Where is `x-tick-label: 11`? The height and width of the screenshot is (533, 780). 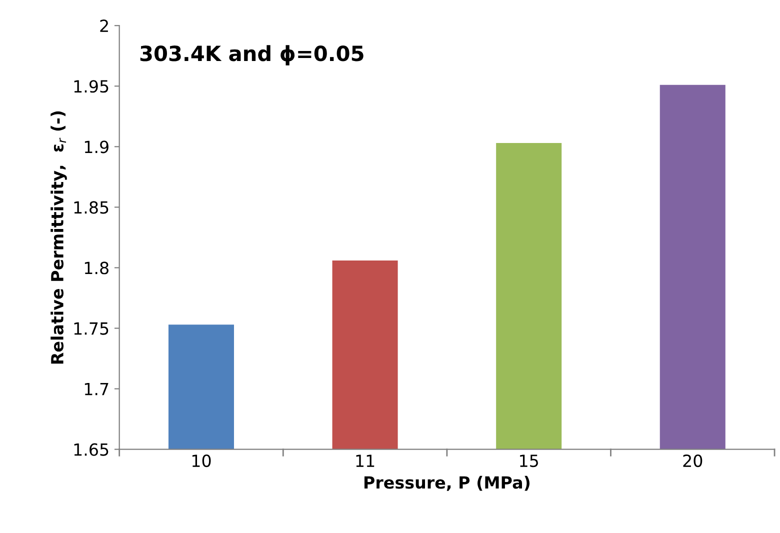
x-tick-label: 11 is located at coordinates (365, 460).